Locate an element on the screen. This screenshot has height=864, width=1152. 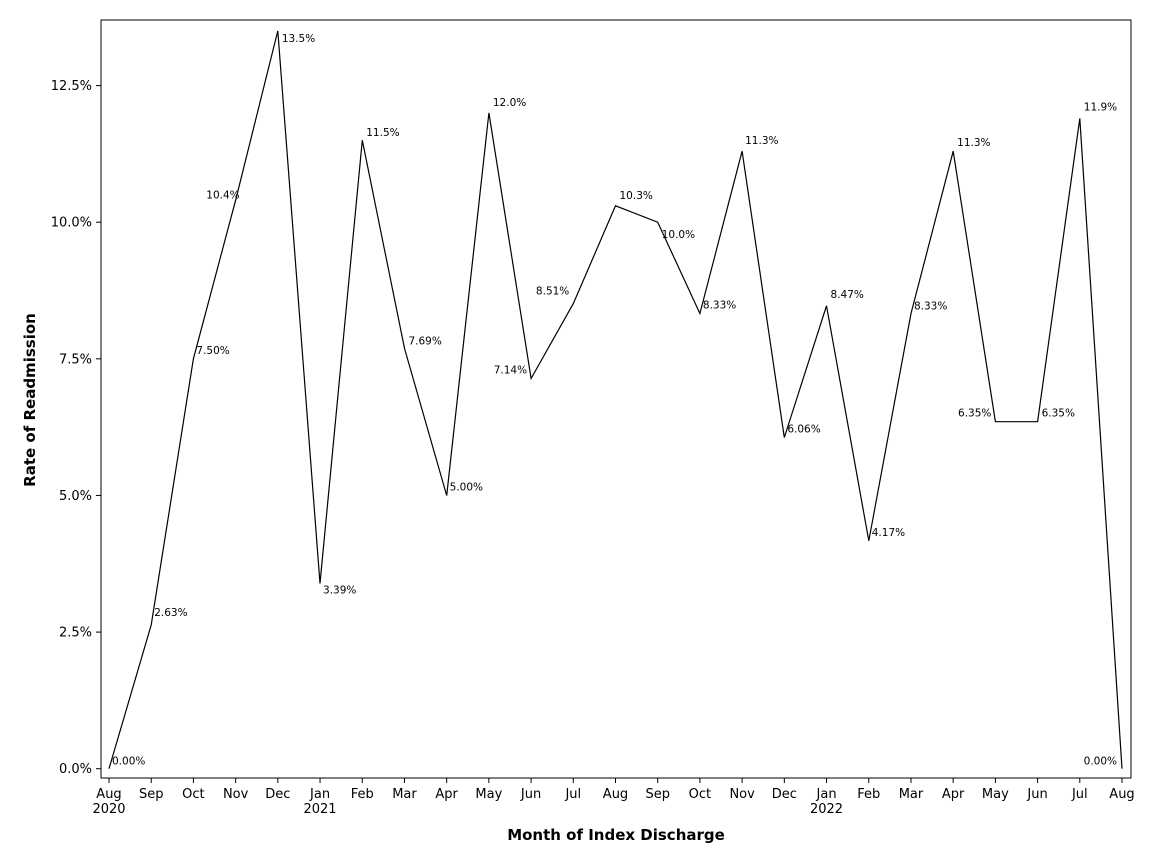
data-label: 5.00% is located at coordinates (466, 487).